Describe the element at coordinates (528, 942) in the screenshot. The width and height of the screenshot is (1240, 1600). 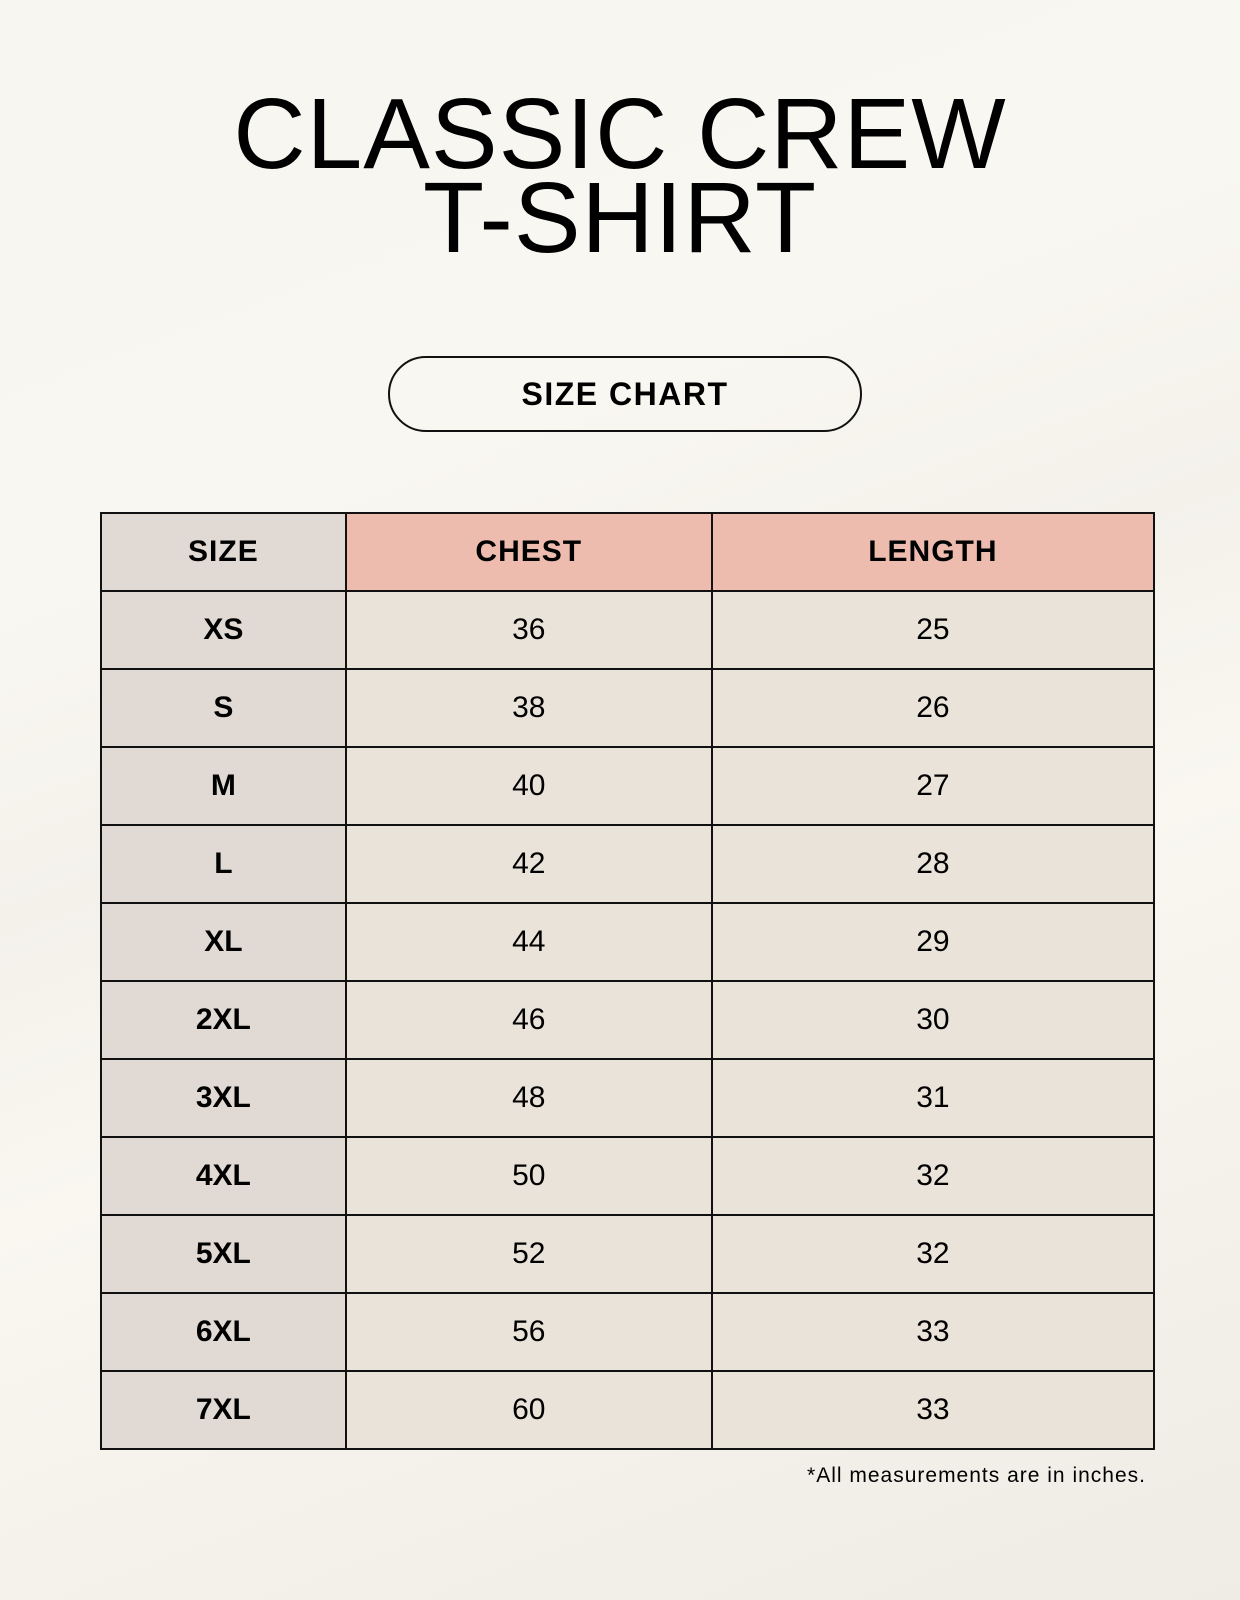
I see `cell-chest: 44` at that location.